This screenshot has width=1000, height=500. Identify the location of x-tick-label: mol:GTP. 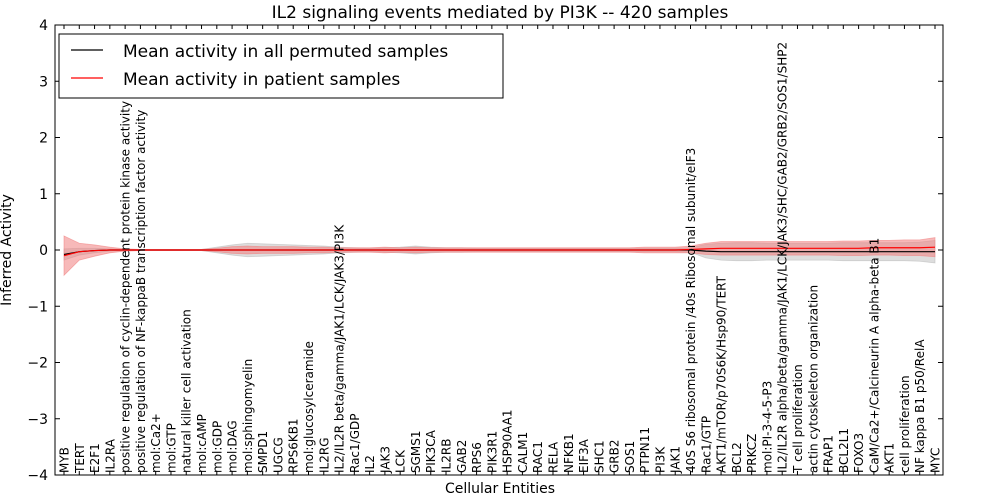
(171, 448).